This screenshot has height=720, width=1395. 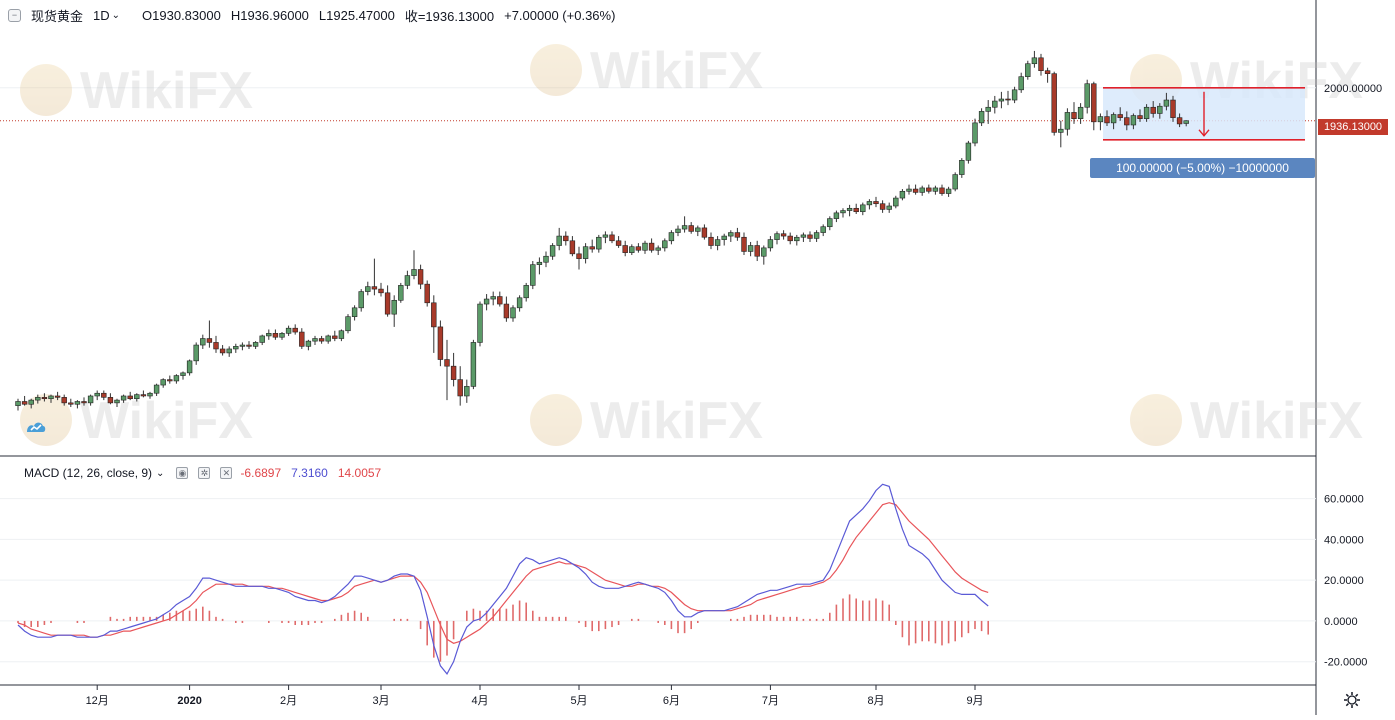 What do you see at coordinates (770, 701) in the screenshot?
I see `time-tick-label: 7月` at bounding box center [770, 701].